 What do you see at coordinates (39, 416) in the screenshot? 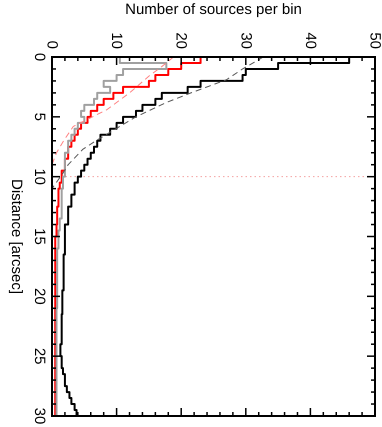
I see `y-tick-label: 30` at bounding box center [39, 416].